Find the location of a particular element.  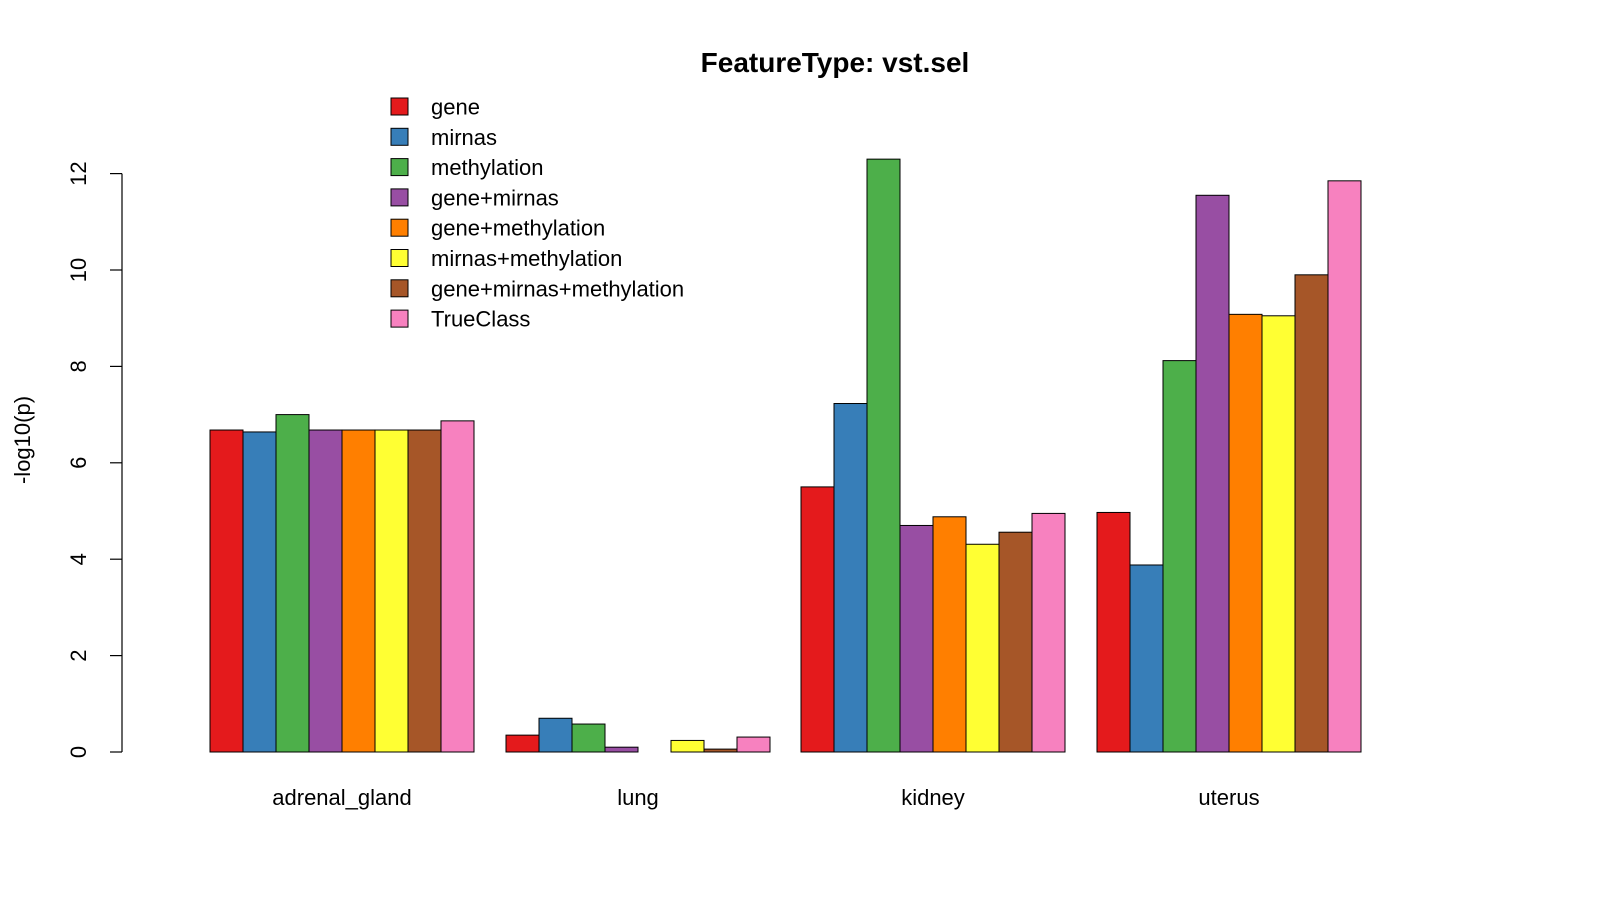

bar-uterus-gene-mirnas is located at coordinates (1212, 473).